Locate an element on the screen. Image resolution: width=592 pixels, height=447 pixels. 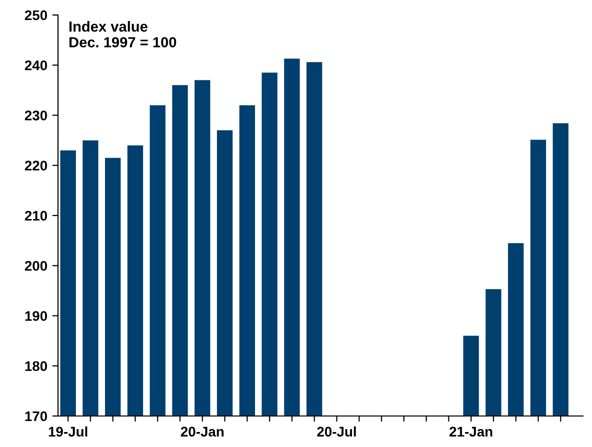
y-tick-label: 210 is located at coordinates (36, 215).